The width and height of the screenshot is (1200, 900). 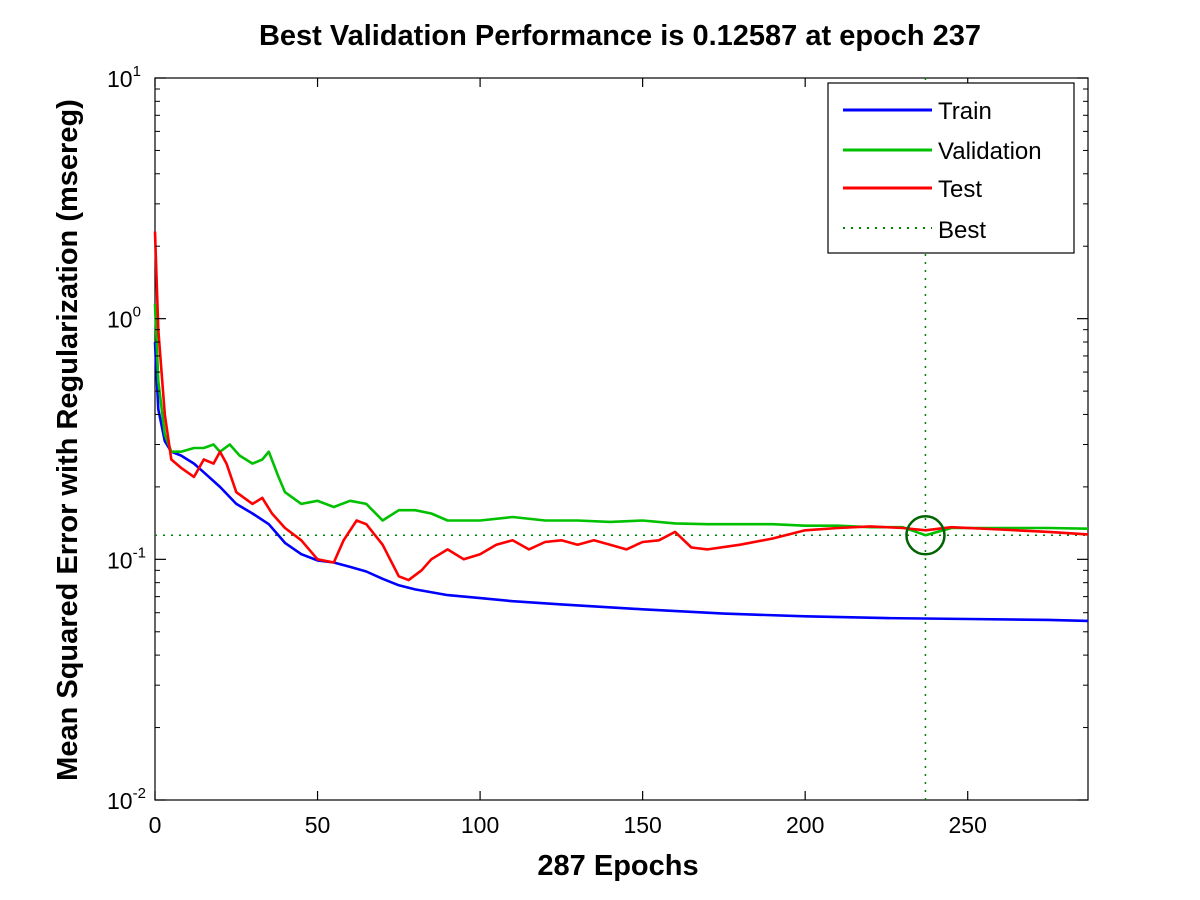 What do you see at coordinates (124, 318) in the screenshot?
I see `y-tick-label: 10⁰` at bounding box center [124, 318].